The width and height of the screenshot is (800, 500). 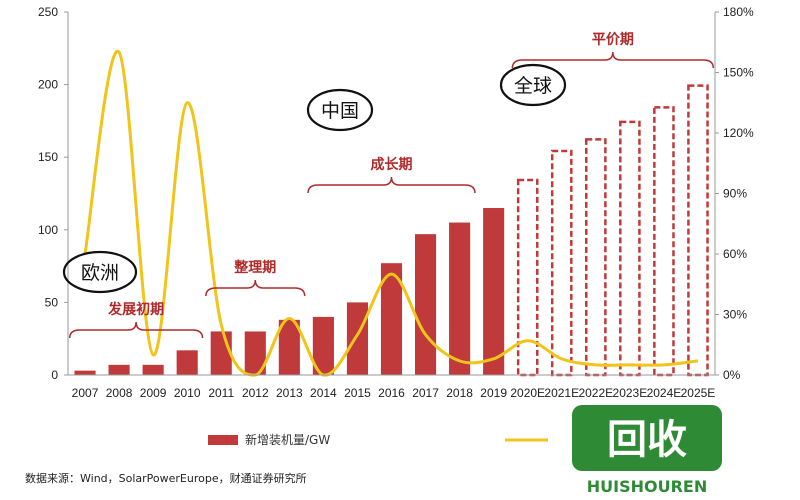 What do you see at coordinates (48, 230) in the screenshot?
I see `y-left-tick-label: 100` at bounding box center [48, 230].